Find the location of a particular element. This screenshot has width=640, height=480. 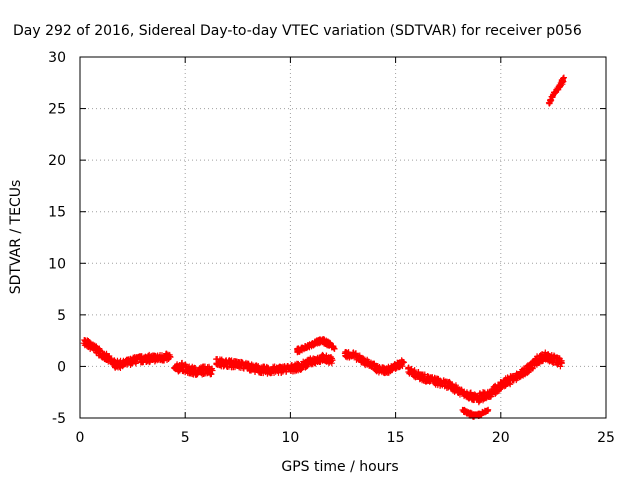

y-tick-label: 10 is located at coordinates (57, 264).